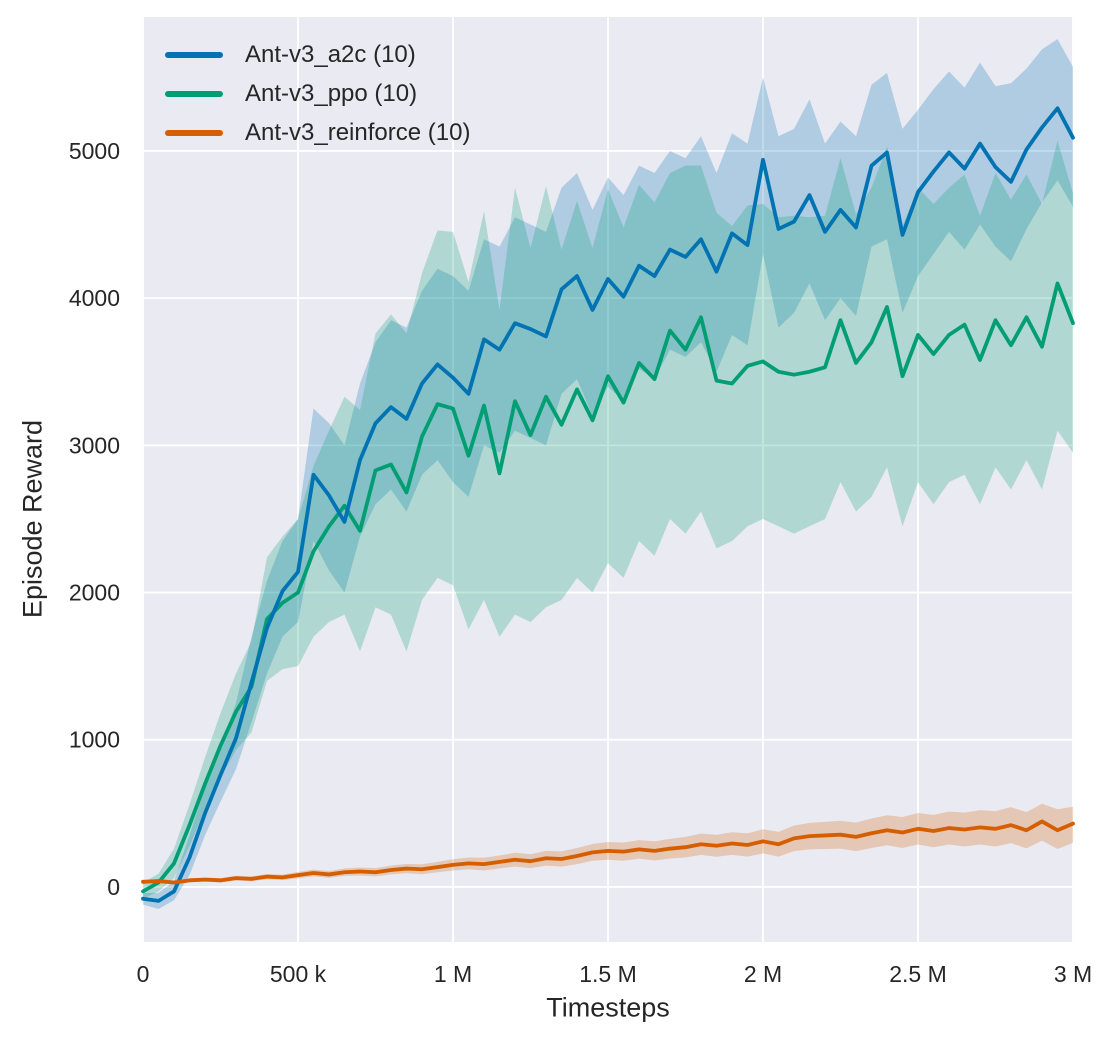 This screenshot has width=1114, height=1049. I want to click on y-tick-label: 5000, so click(94, 151).